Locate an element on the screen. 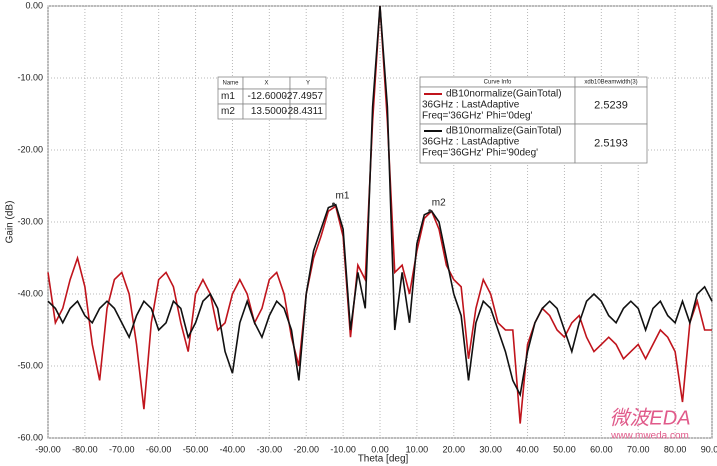 The image size is (717, 466). table-value: m2 is located at coordinates (228, 111).